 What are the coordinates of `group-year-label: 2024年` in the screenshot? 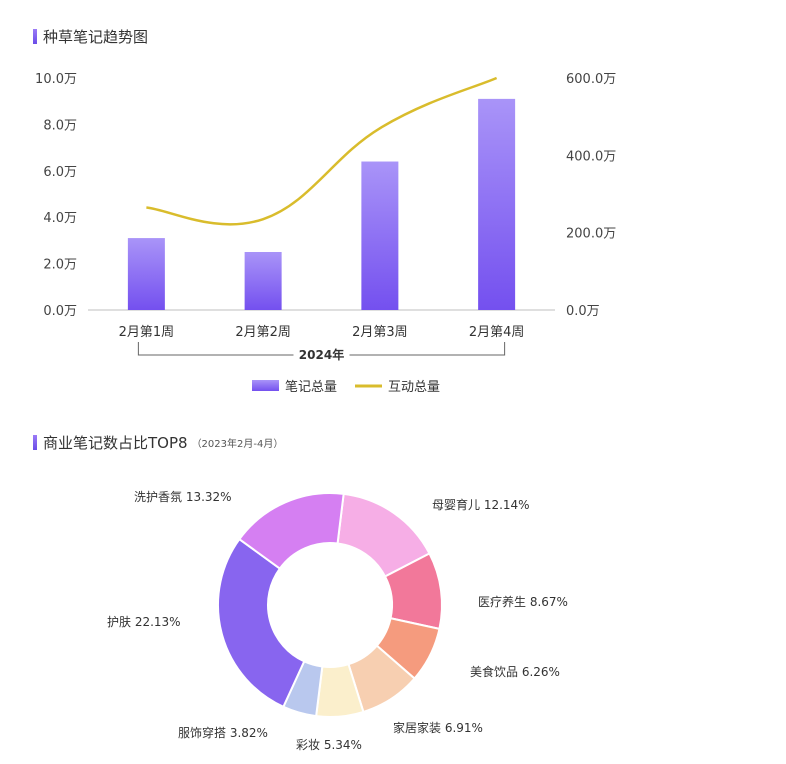 It's located at (321, 354).